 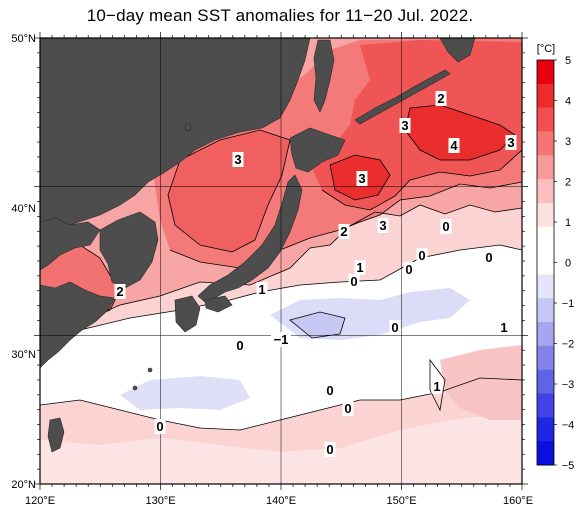 What do you see at coordinates (23, 209) in the screenshot?
I see `lat-label: 40°N` at bounding box center [23, 209].